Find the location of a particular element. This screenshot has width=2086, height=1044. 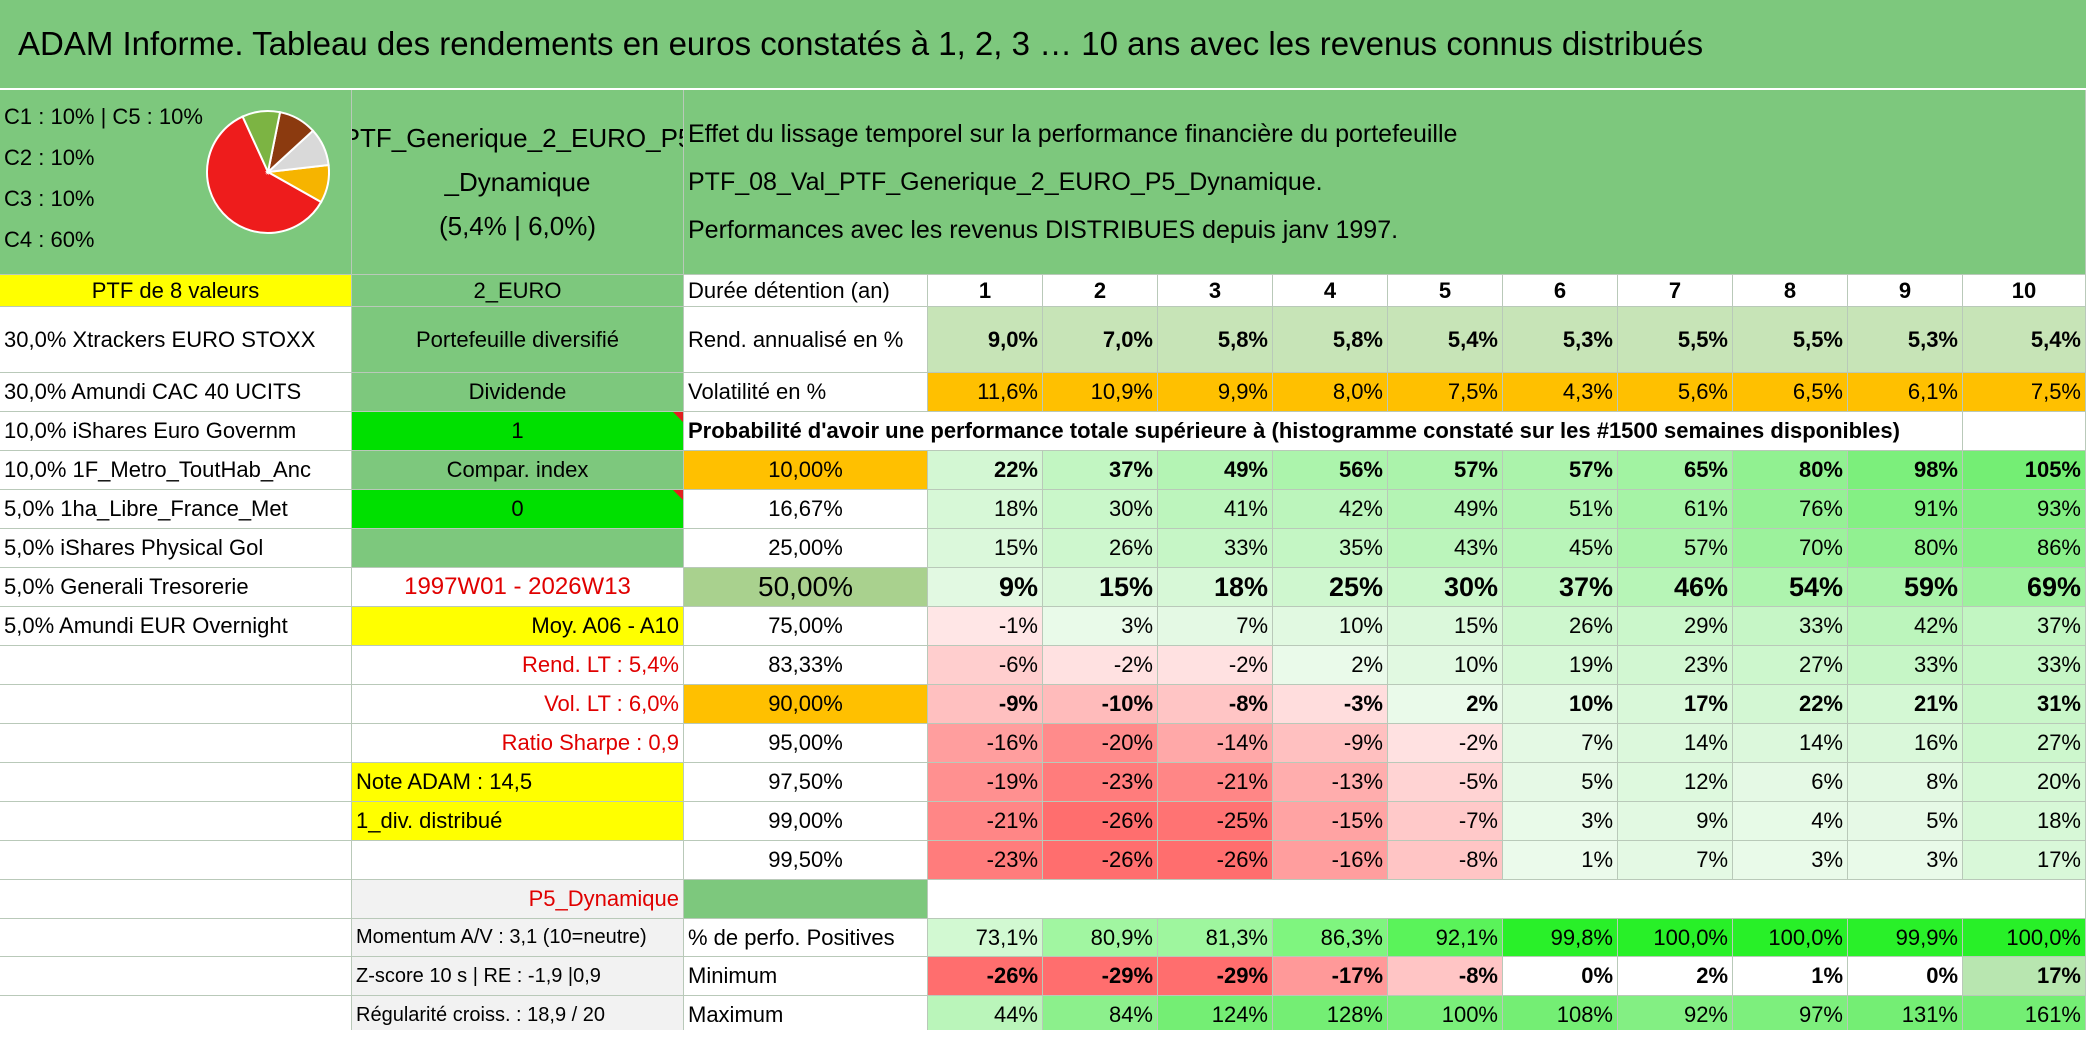

probability-value: 12% is located at coordinates (1675, 782).